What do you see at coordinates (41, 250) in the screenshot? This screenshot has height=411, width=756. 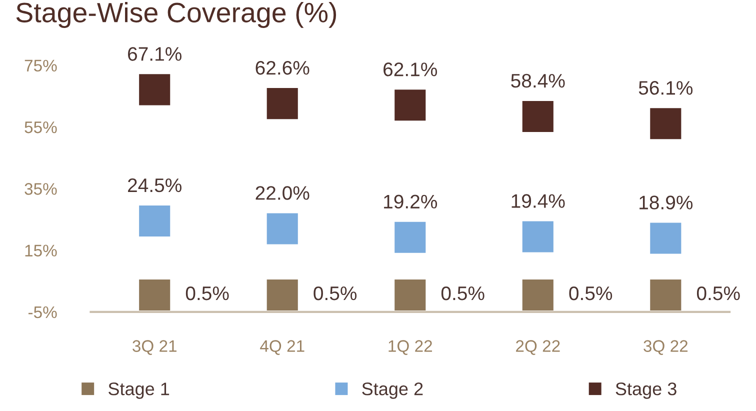 I see `y-tick-label: 15%` at bounding box center [41, 250].